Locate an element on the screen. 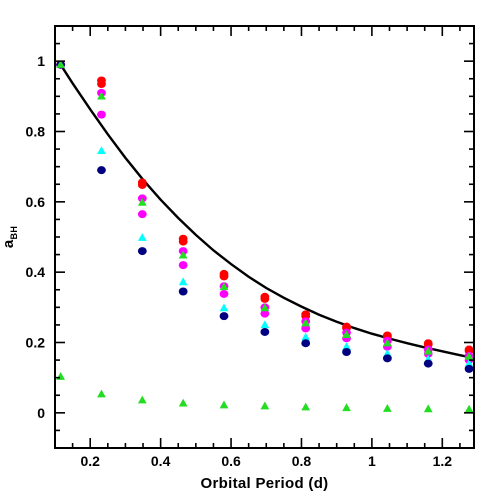 This screenshot has width=501, height=501. y-tick-label: 0.8 is located at coordinates (36, 132).